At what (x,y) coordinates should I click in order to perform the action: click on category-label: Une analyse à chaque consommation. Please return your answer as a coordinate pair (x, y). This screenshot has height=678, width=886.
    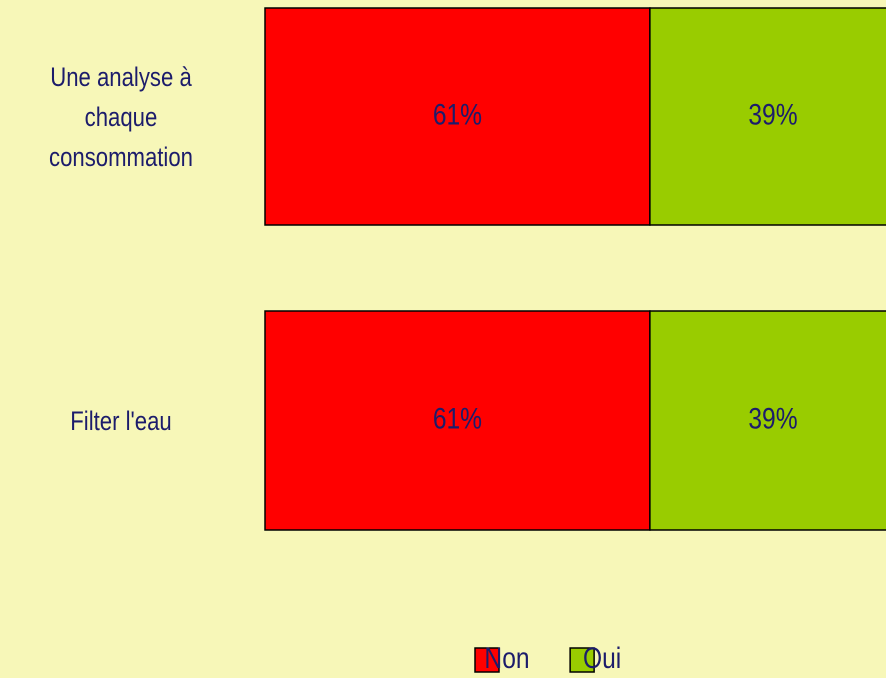
    Looking at the image, I should click on (121, 116).